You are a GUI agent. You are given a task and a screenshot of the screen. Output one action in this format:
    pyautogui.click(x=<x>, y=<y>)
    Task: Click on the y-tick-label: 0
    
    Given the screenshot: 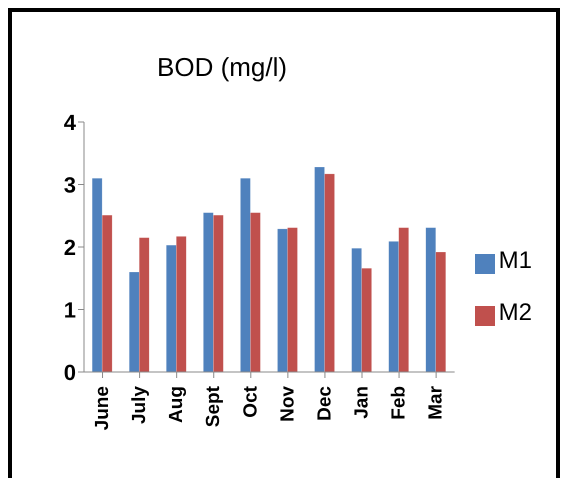 What is the action you would take?
    pyautogui.click(x=70, y=372)
    